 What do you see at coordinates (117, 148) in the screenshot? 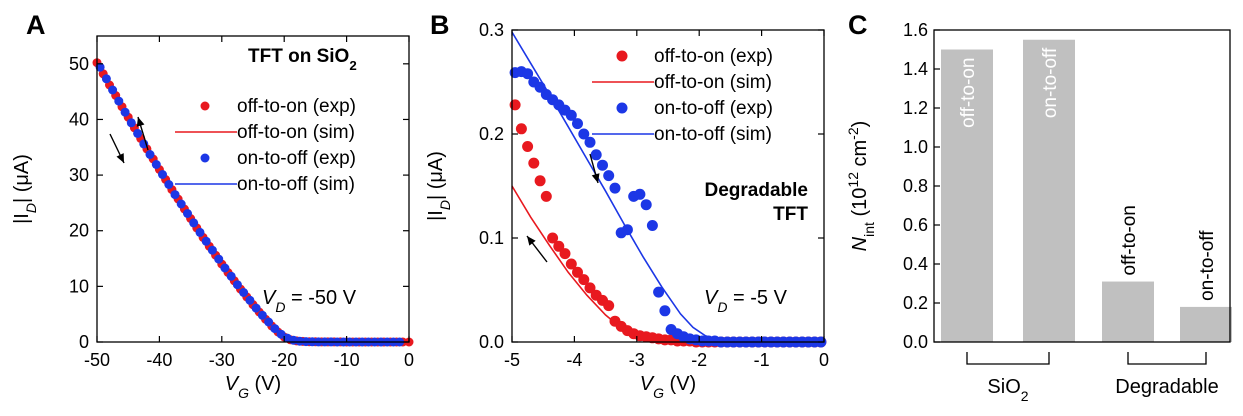
I see `sweep-arrow-down` at bounding box center [117, 148].